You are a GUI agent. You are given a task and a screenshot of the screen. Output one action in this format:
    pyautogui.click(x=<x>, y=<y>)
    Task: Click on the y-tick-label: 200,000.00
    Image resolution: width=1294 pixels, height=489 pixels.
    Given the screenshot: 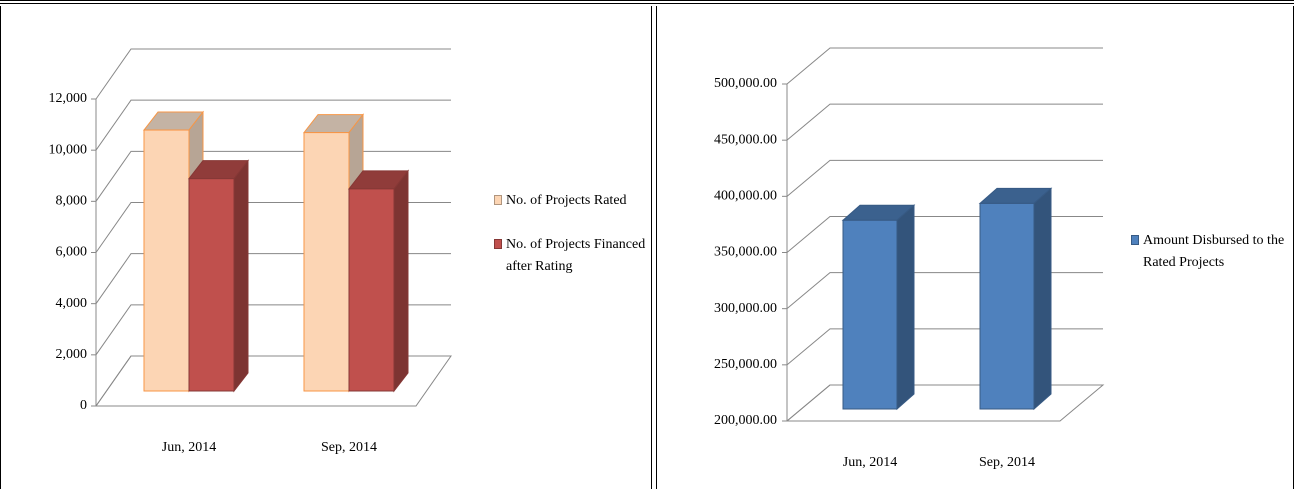 What is the action you would take?
    pyautogui.click(x=745, y=420)
    